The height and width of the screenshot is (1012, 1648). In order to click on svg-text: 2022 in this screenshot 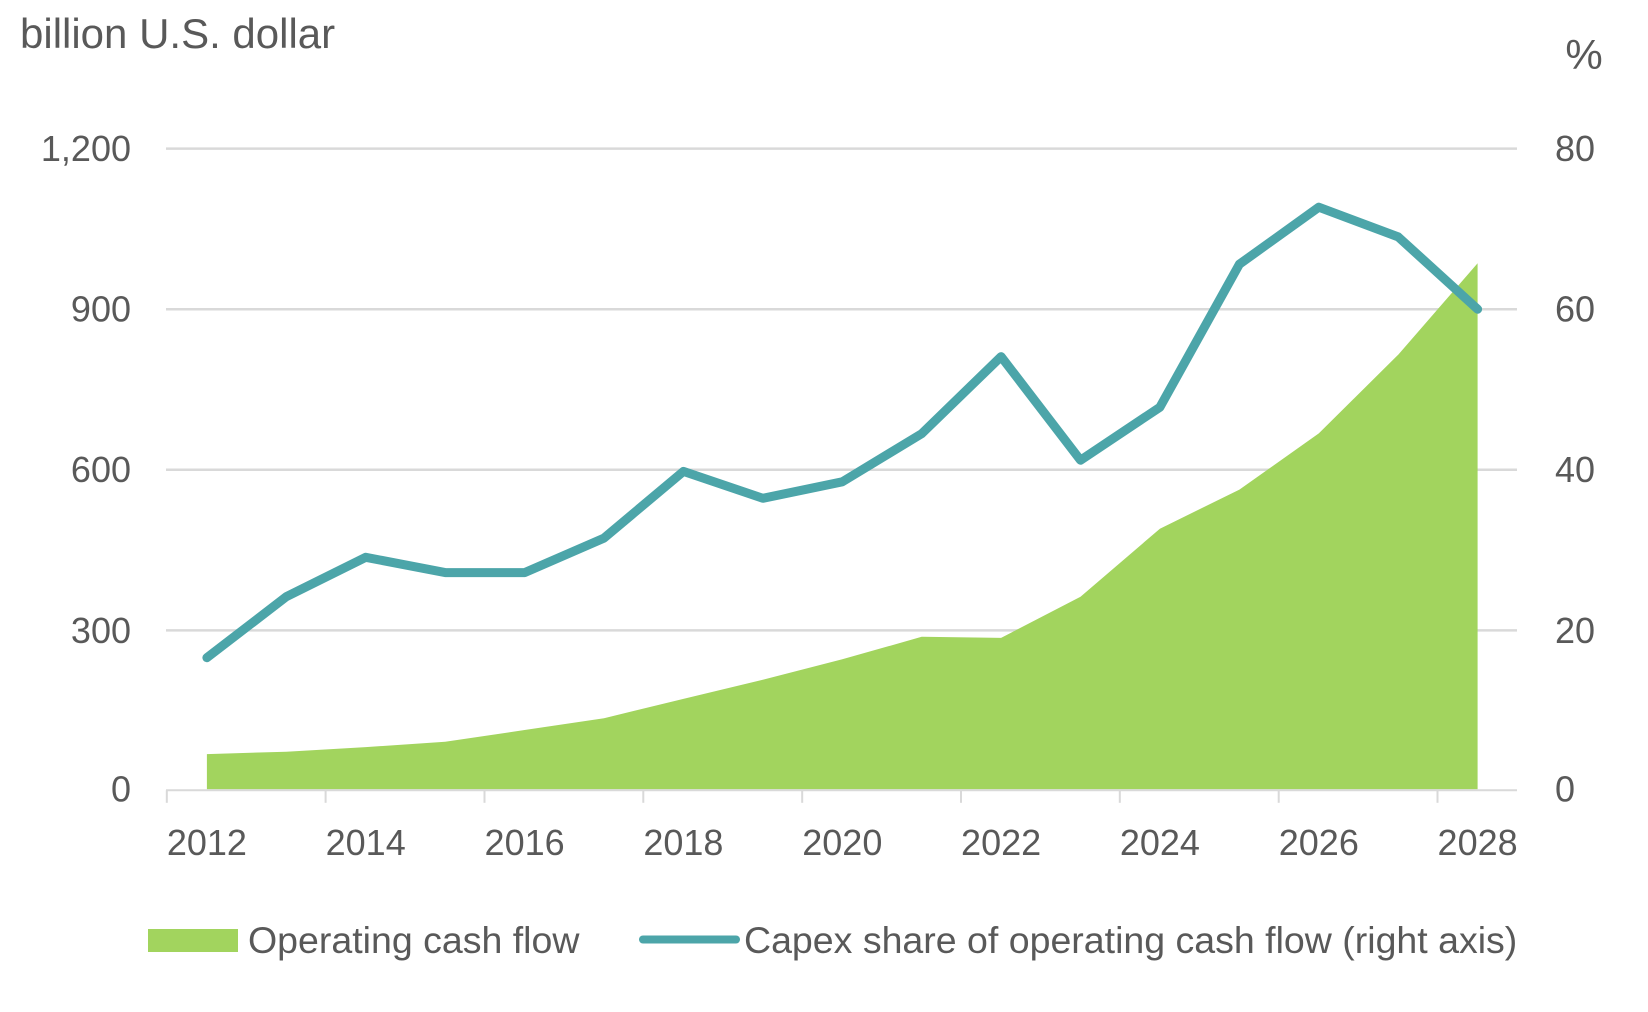, I will do `click(1001, 842)`.